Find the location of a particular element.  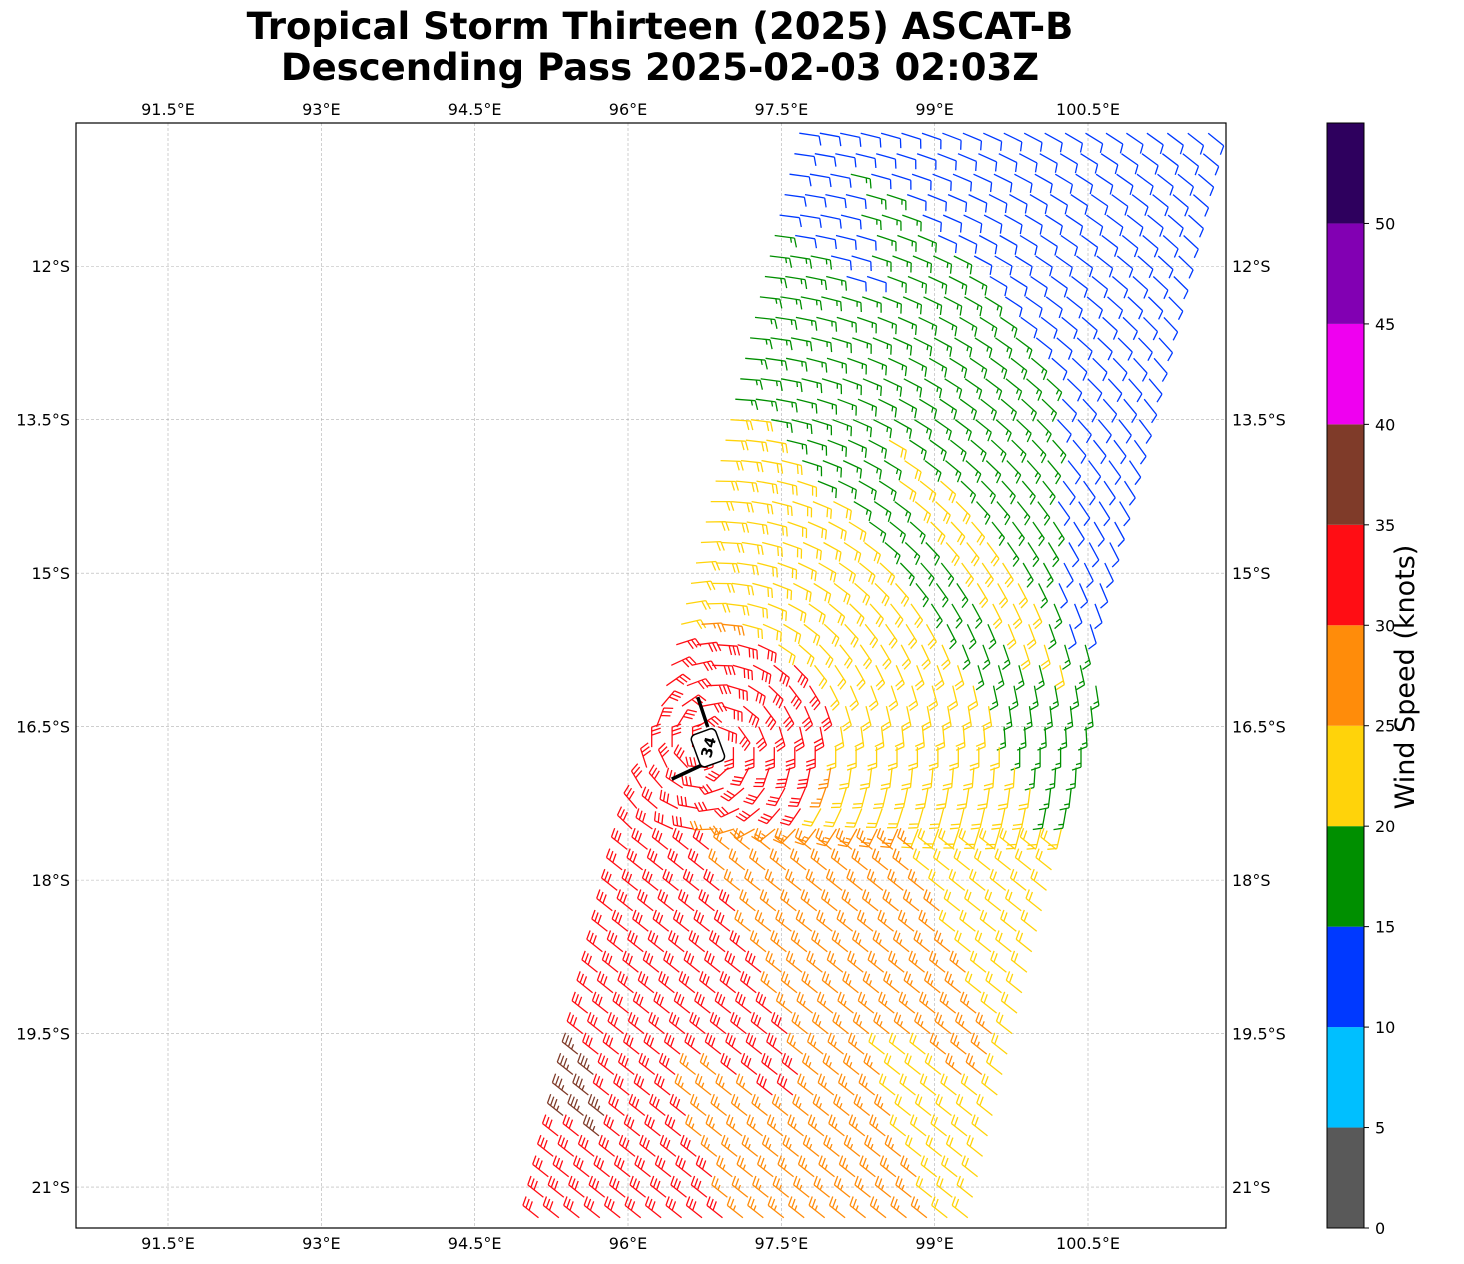

title-line-2: Descending Pass 2025-02-03 02:03Z is located at coordinates (660, 67).